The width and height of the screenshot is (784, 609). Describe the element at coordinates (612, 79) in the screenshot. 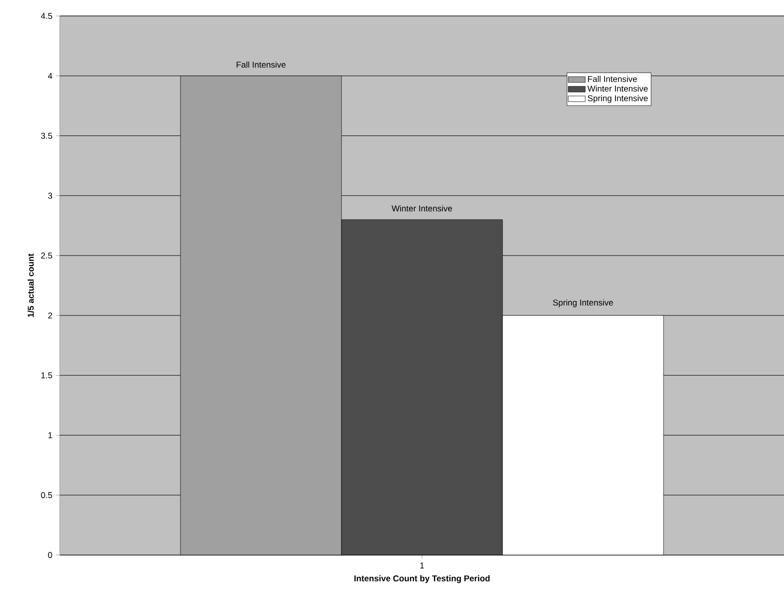

I see `legend-label: Fall Intensive` at that location.